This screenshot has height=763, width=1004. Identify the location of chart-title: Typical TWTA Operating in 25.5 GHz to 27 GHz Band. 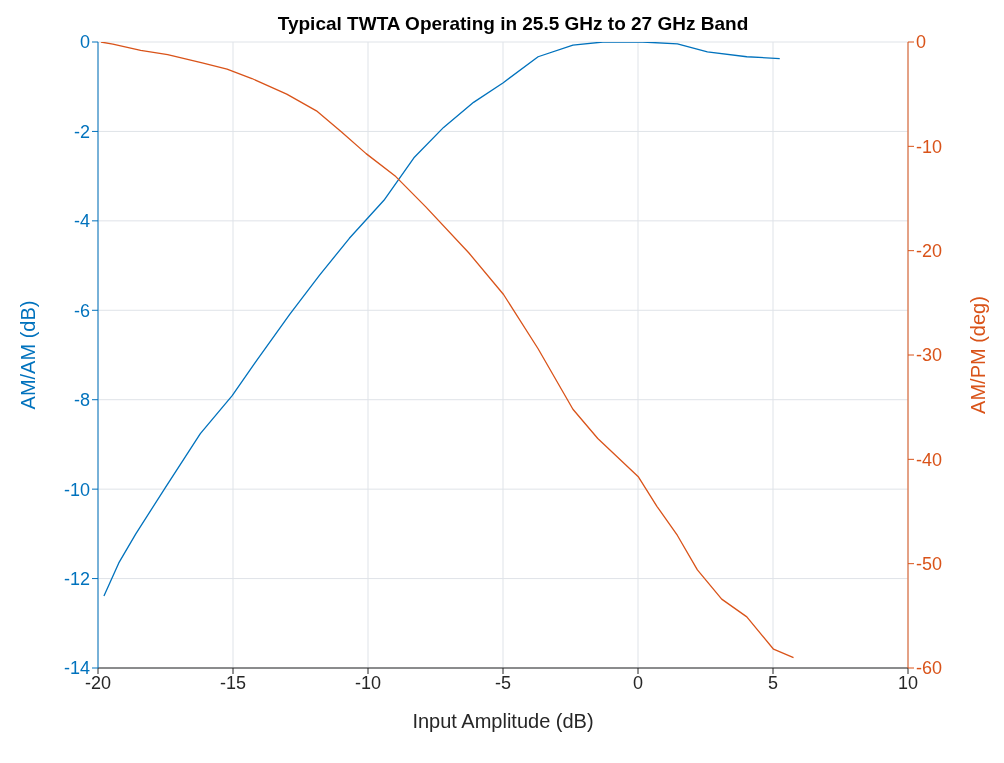
(513, 23).